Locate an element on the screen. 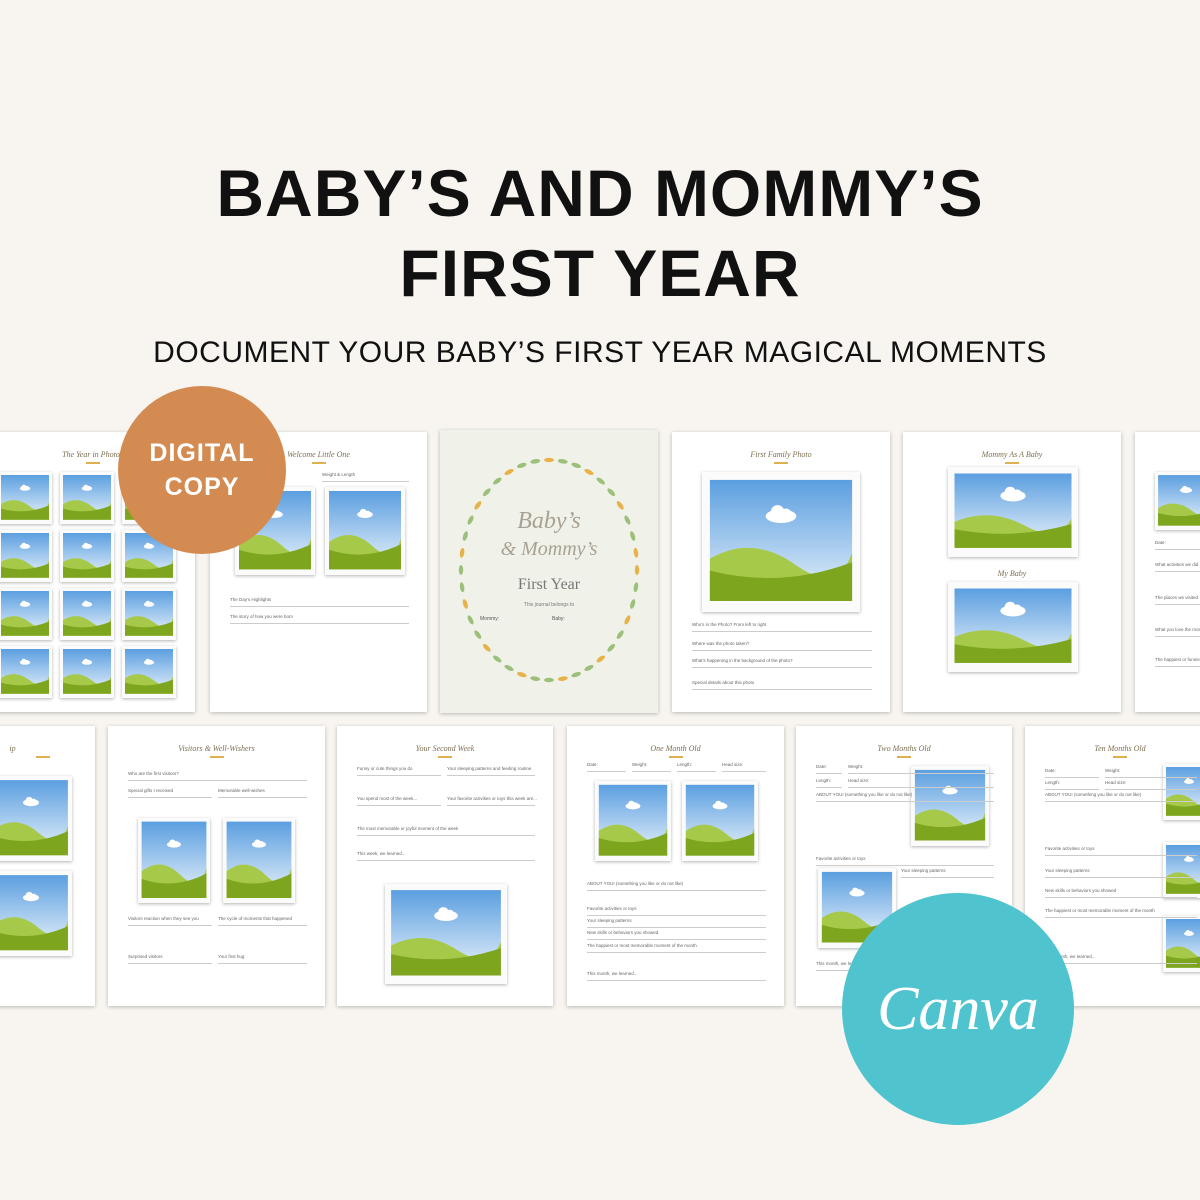 The image size is (1200, 1200). badge-text: COPY is located at coordinates (202, 487).